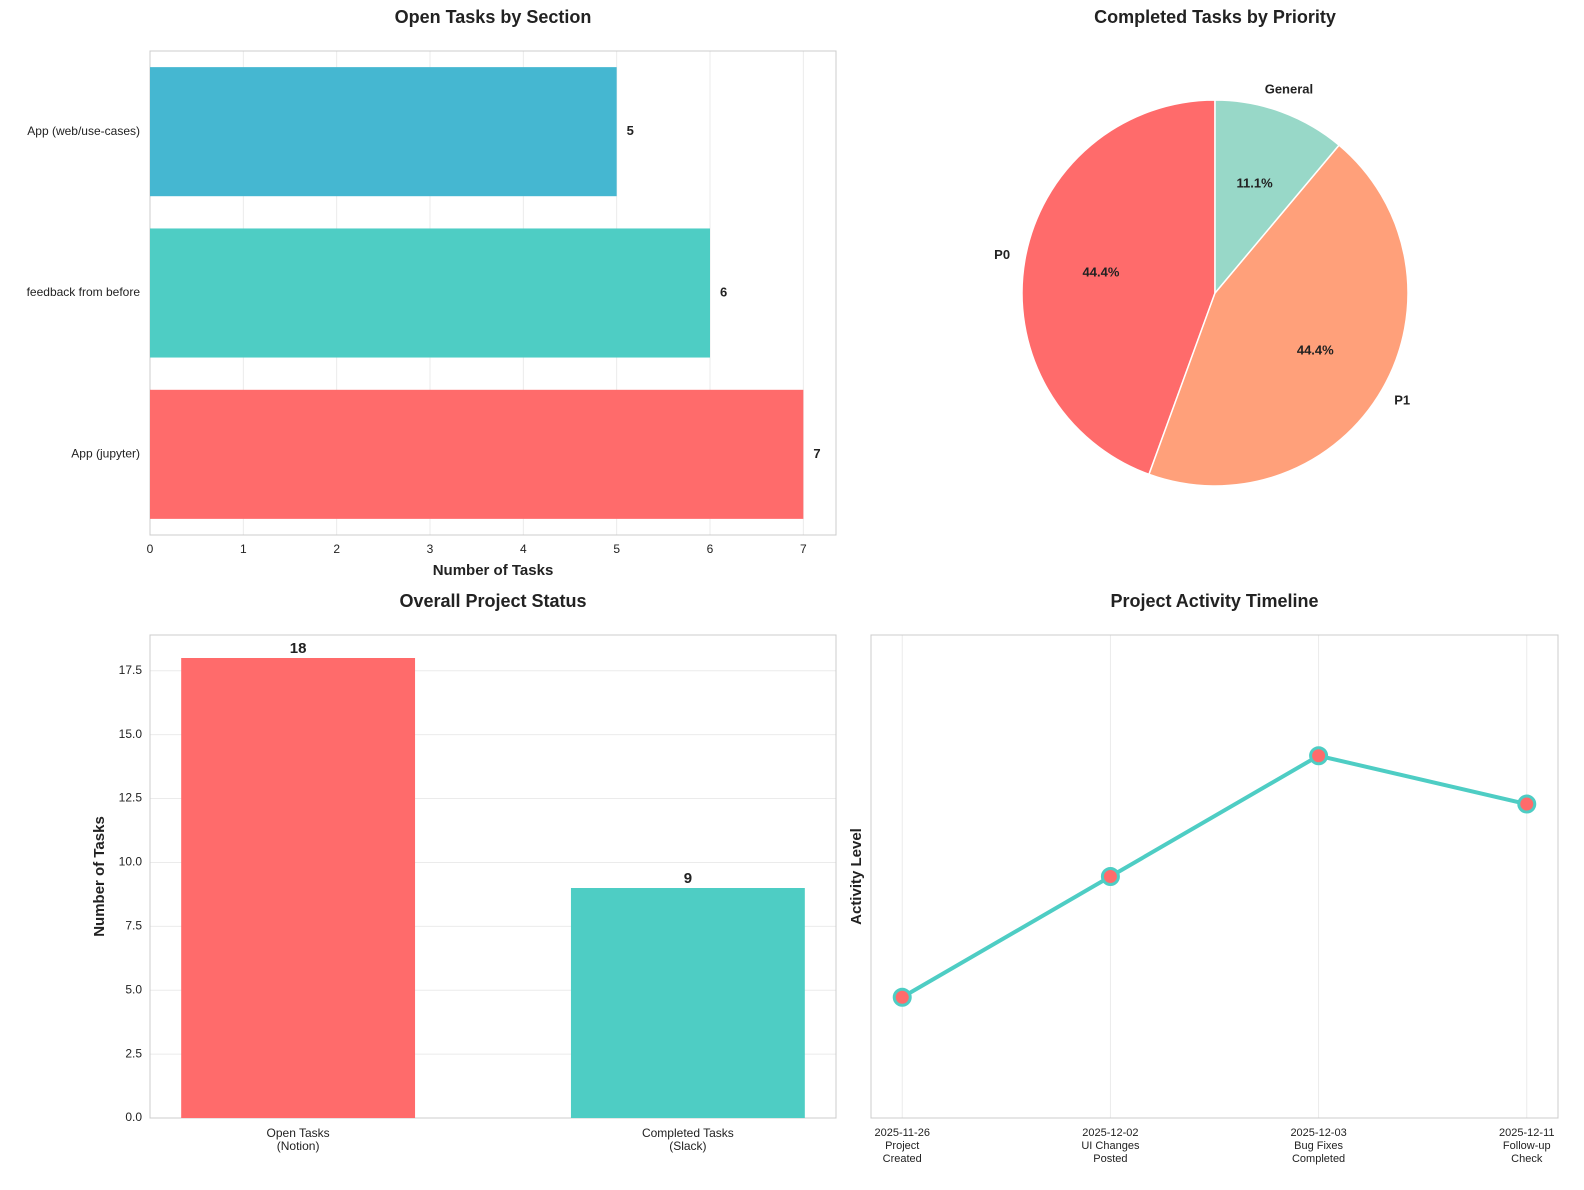 This screenshot has width=1584, height=1190. I want to click on slice-label: P1, so click(1402, 400).